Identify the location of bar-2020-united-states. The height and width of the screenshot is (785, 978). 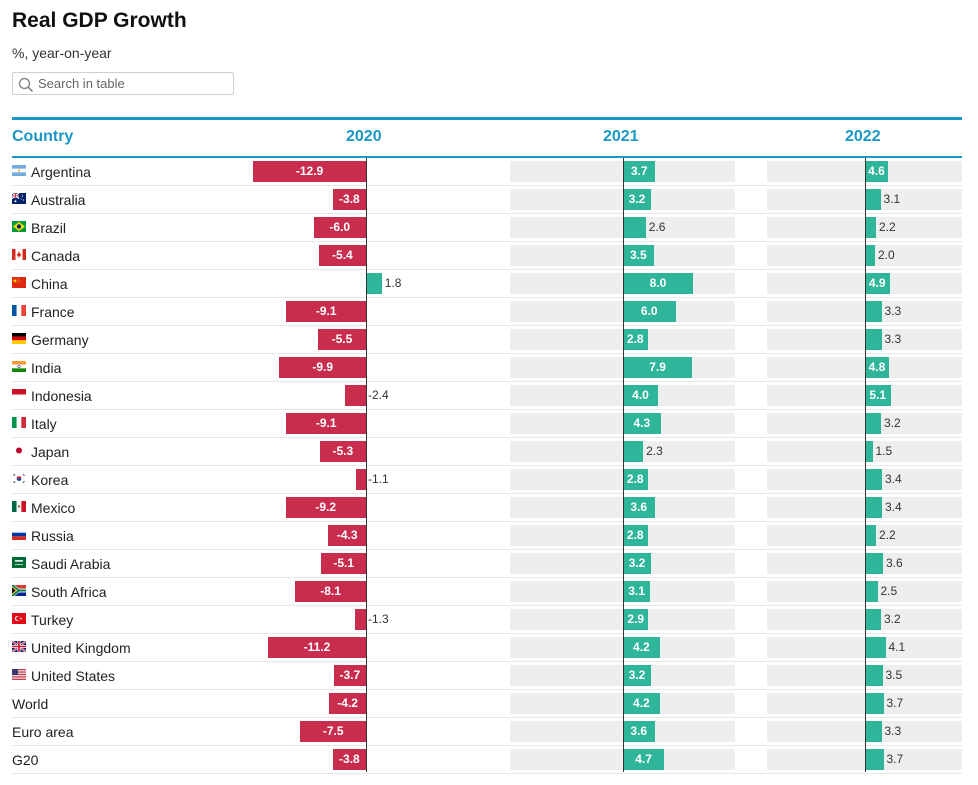
(349, 675).